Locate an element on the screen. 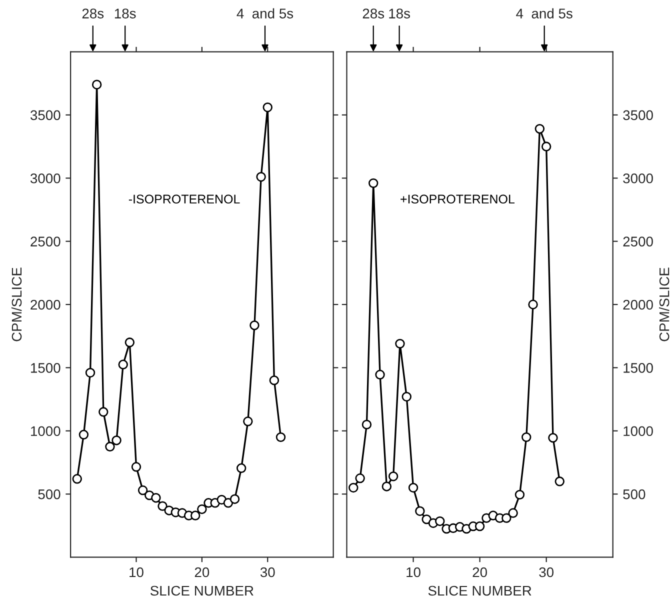  series-label: +ISOPROTERENOL is located at coordinates (457, 199).